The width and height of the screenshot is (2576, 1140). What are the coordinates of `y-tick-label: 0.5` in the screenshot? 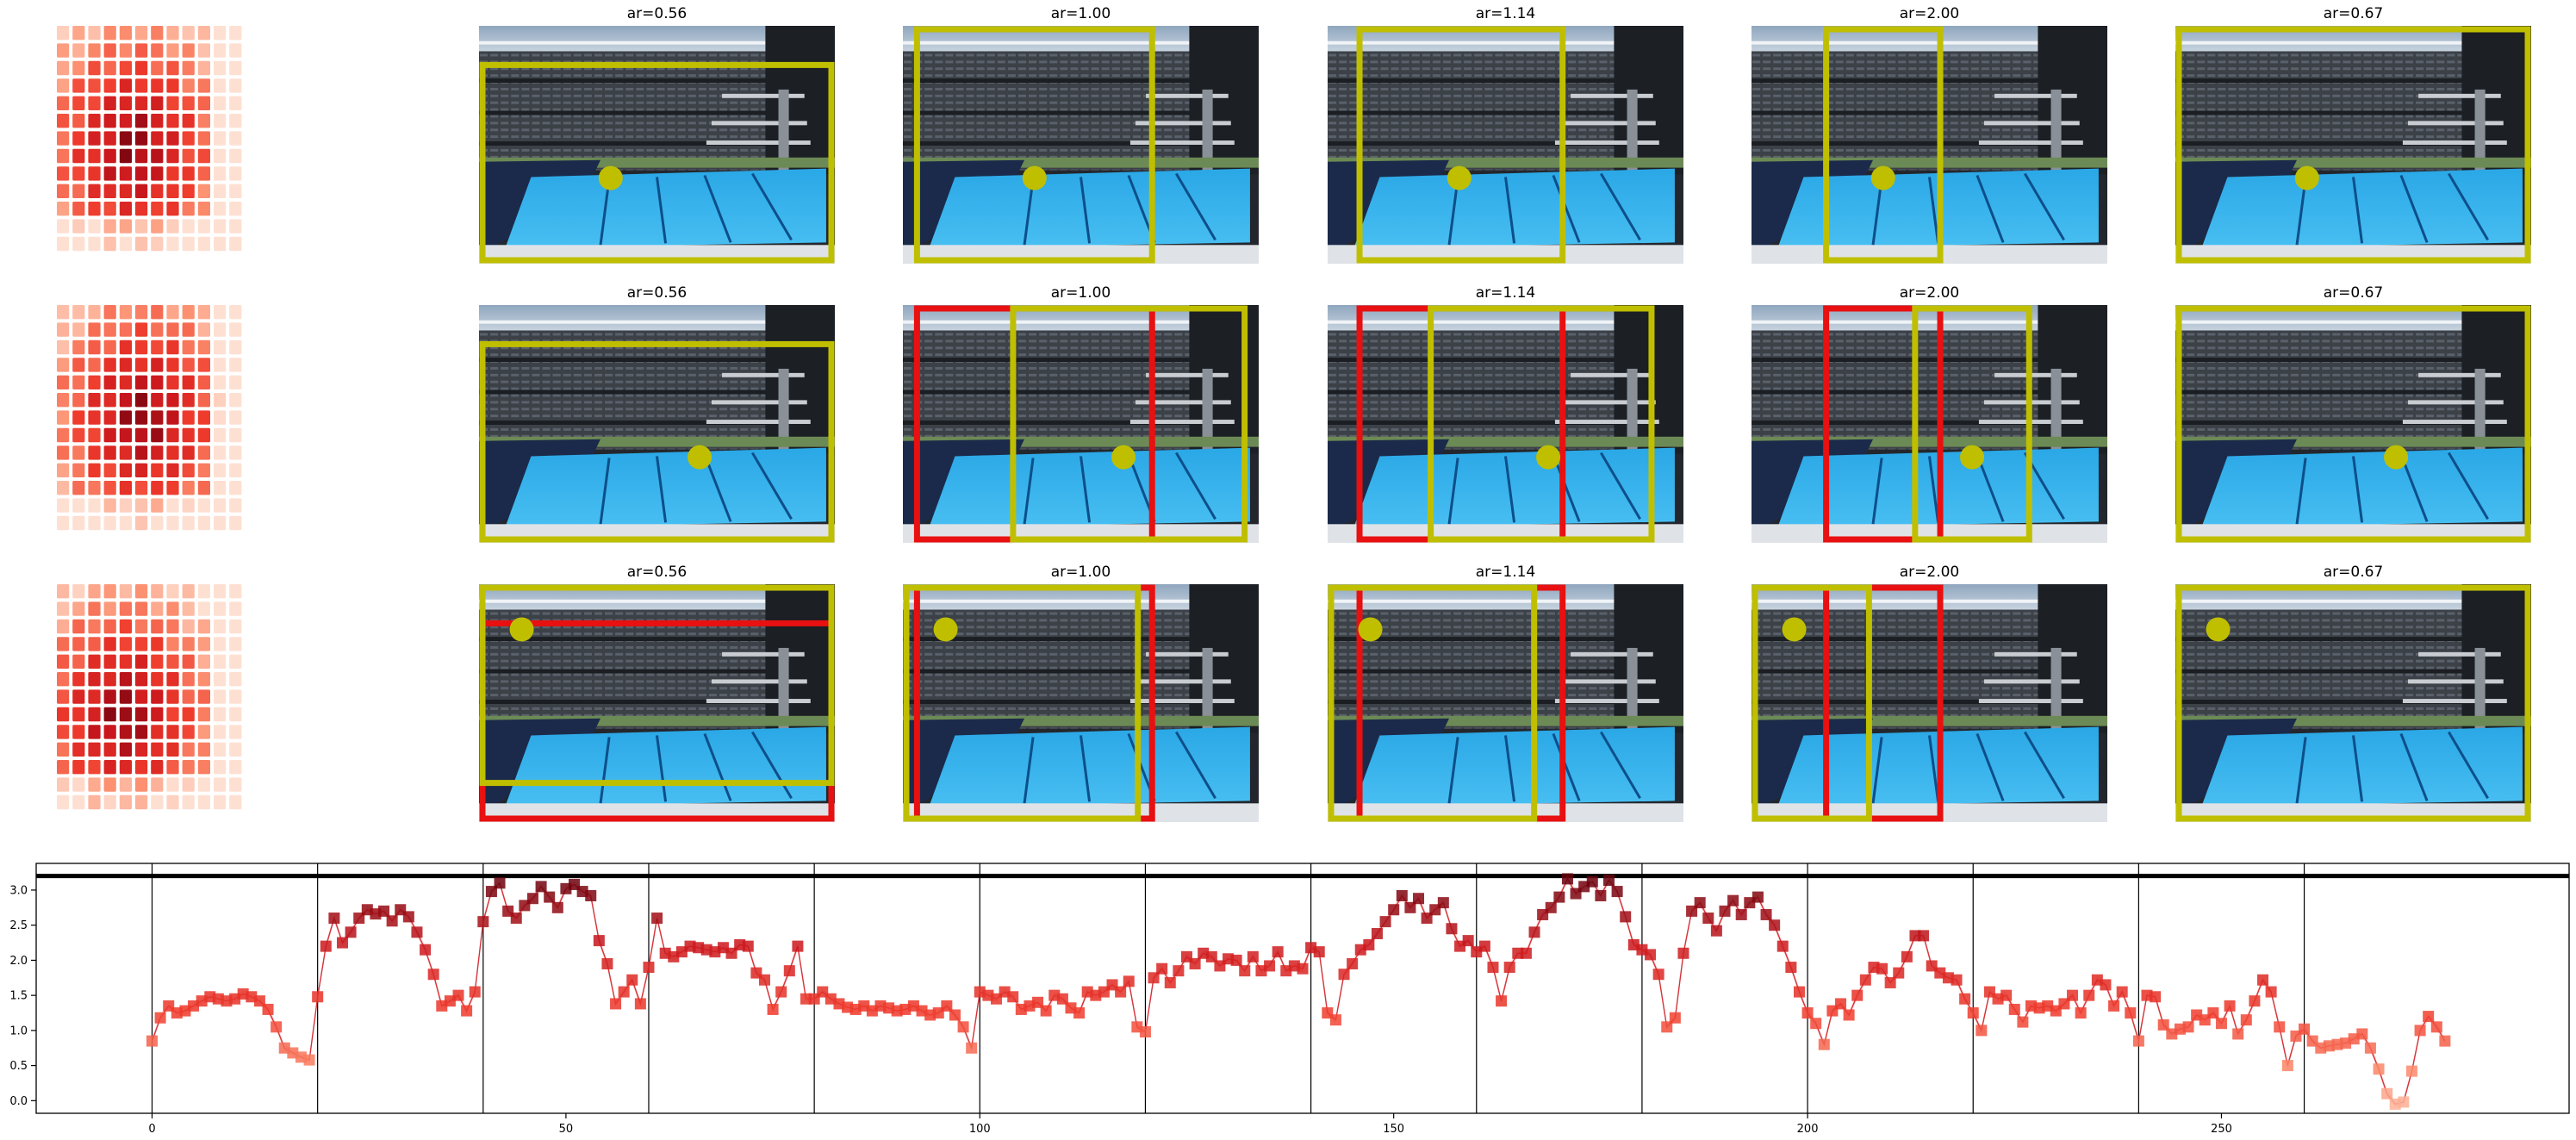 It's located at (19, 1066).